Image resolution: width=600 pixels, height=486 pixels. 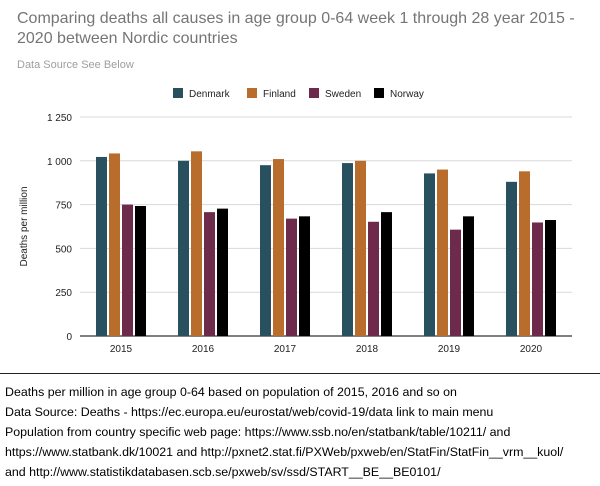 I want to click on bar-denmark-2020, so click(x=511, y=258).